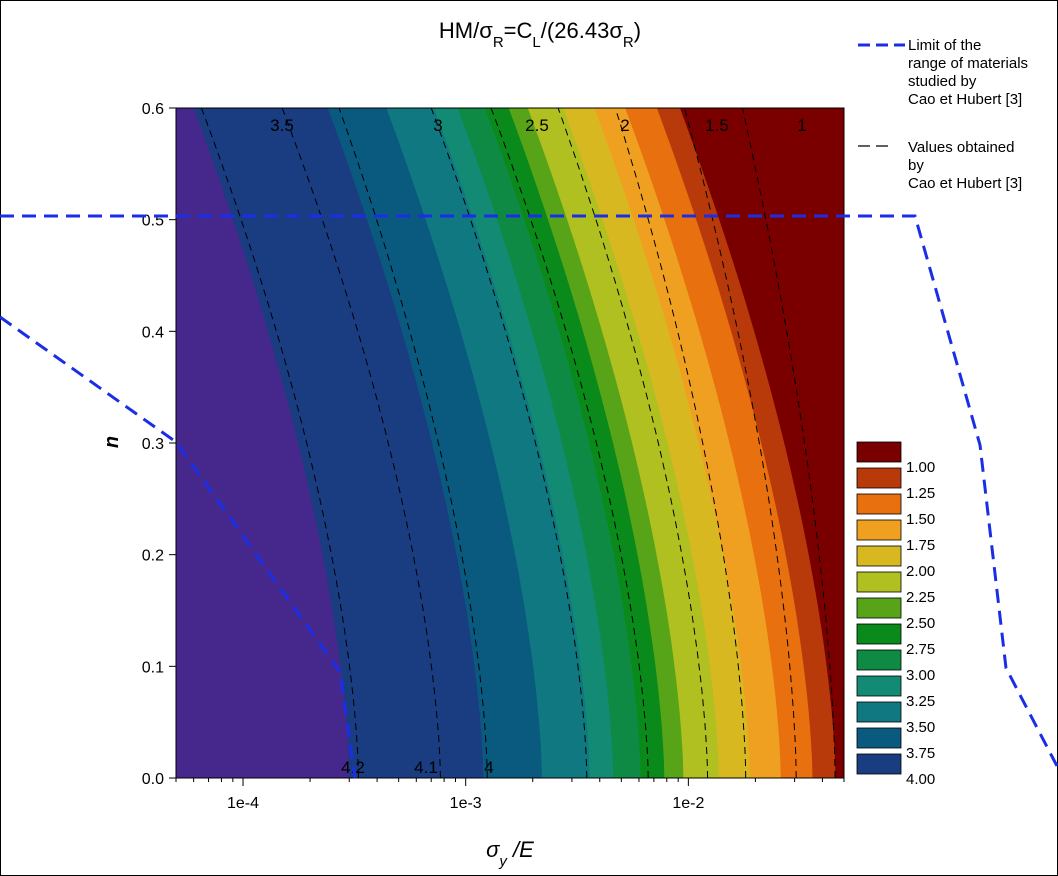 This screenshot has height=876, width=1058. Describe the element at coordinates (920, 493) in the screenshot. I see `colorbar-label: 1.25` at that location.